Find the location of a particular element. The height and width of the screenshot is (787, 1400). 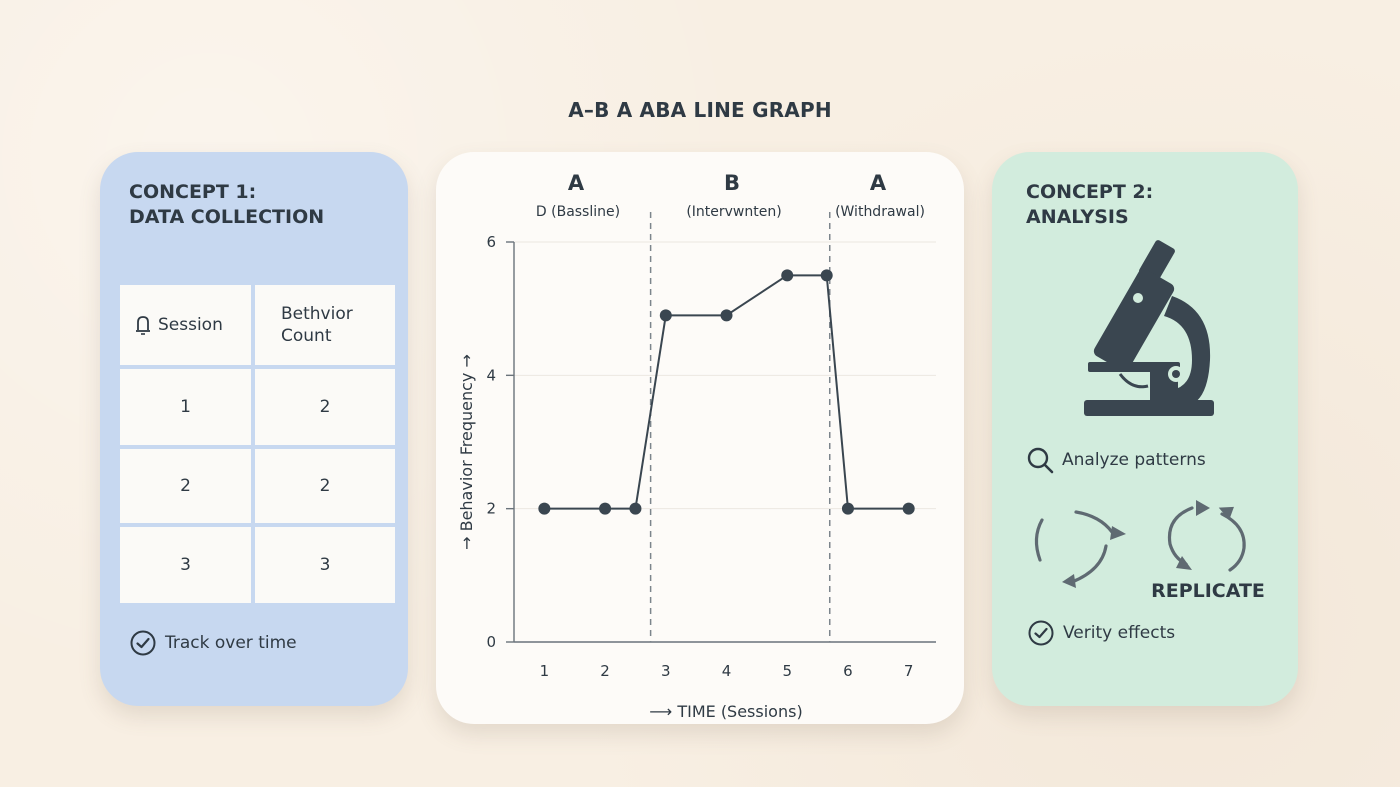

table-header-session-label: Session is located at coordinates (190, 325).